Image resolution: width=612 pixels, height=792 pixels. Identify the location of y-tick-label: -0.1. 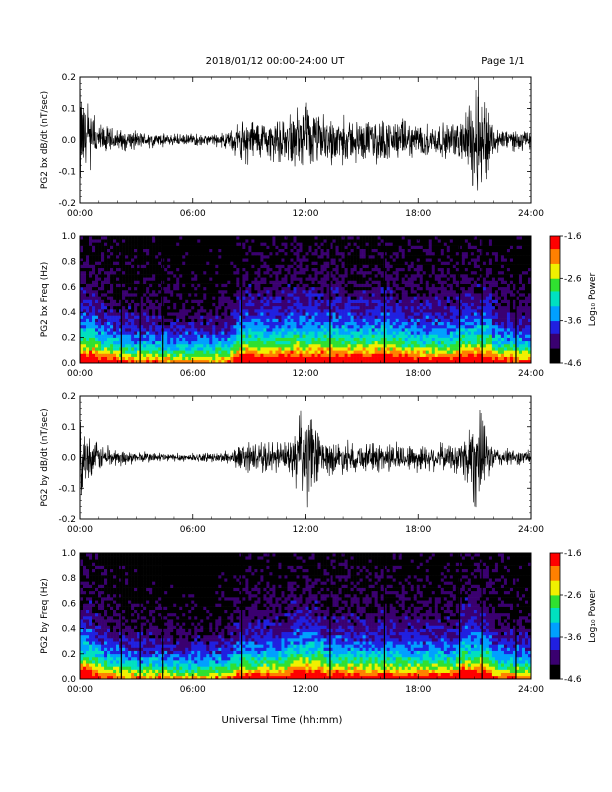
(67, 173).